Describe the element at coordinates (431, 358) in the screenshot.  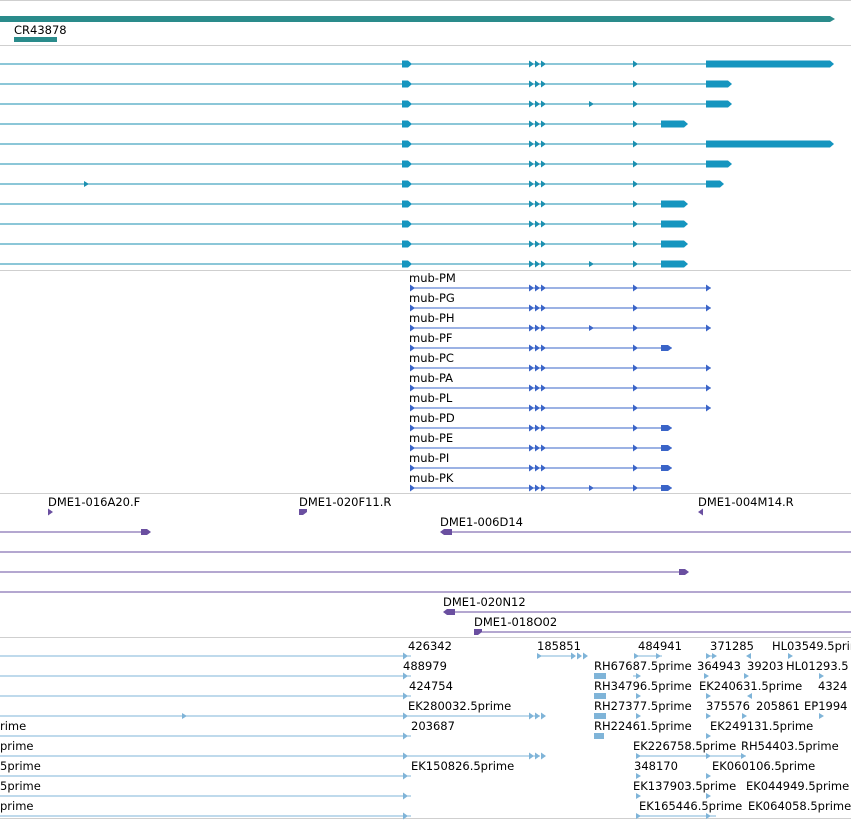
I see `protein-label: mub-PC` at that location.